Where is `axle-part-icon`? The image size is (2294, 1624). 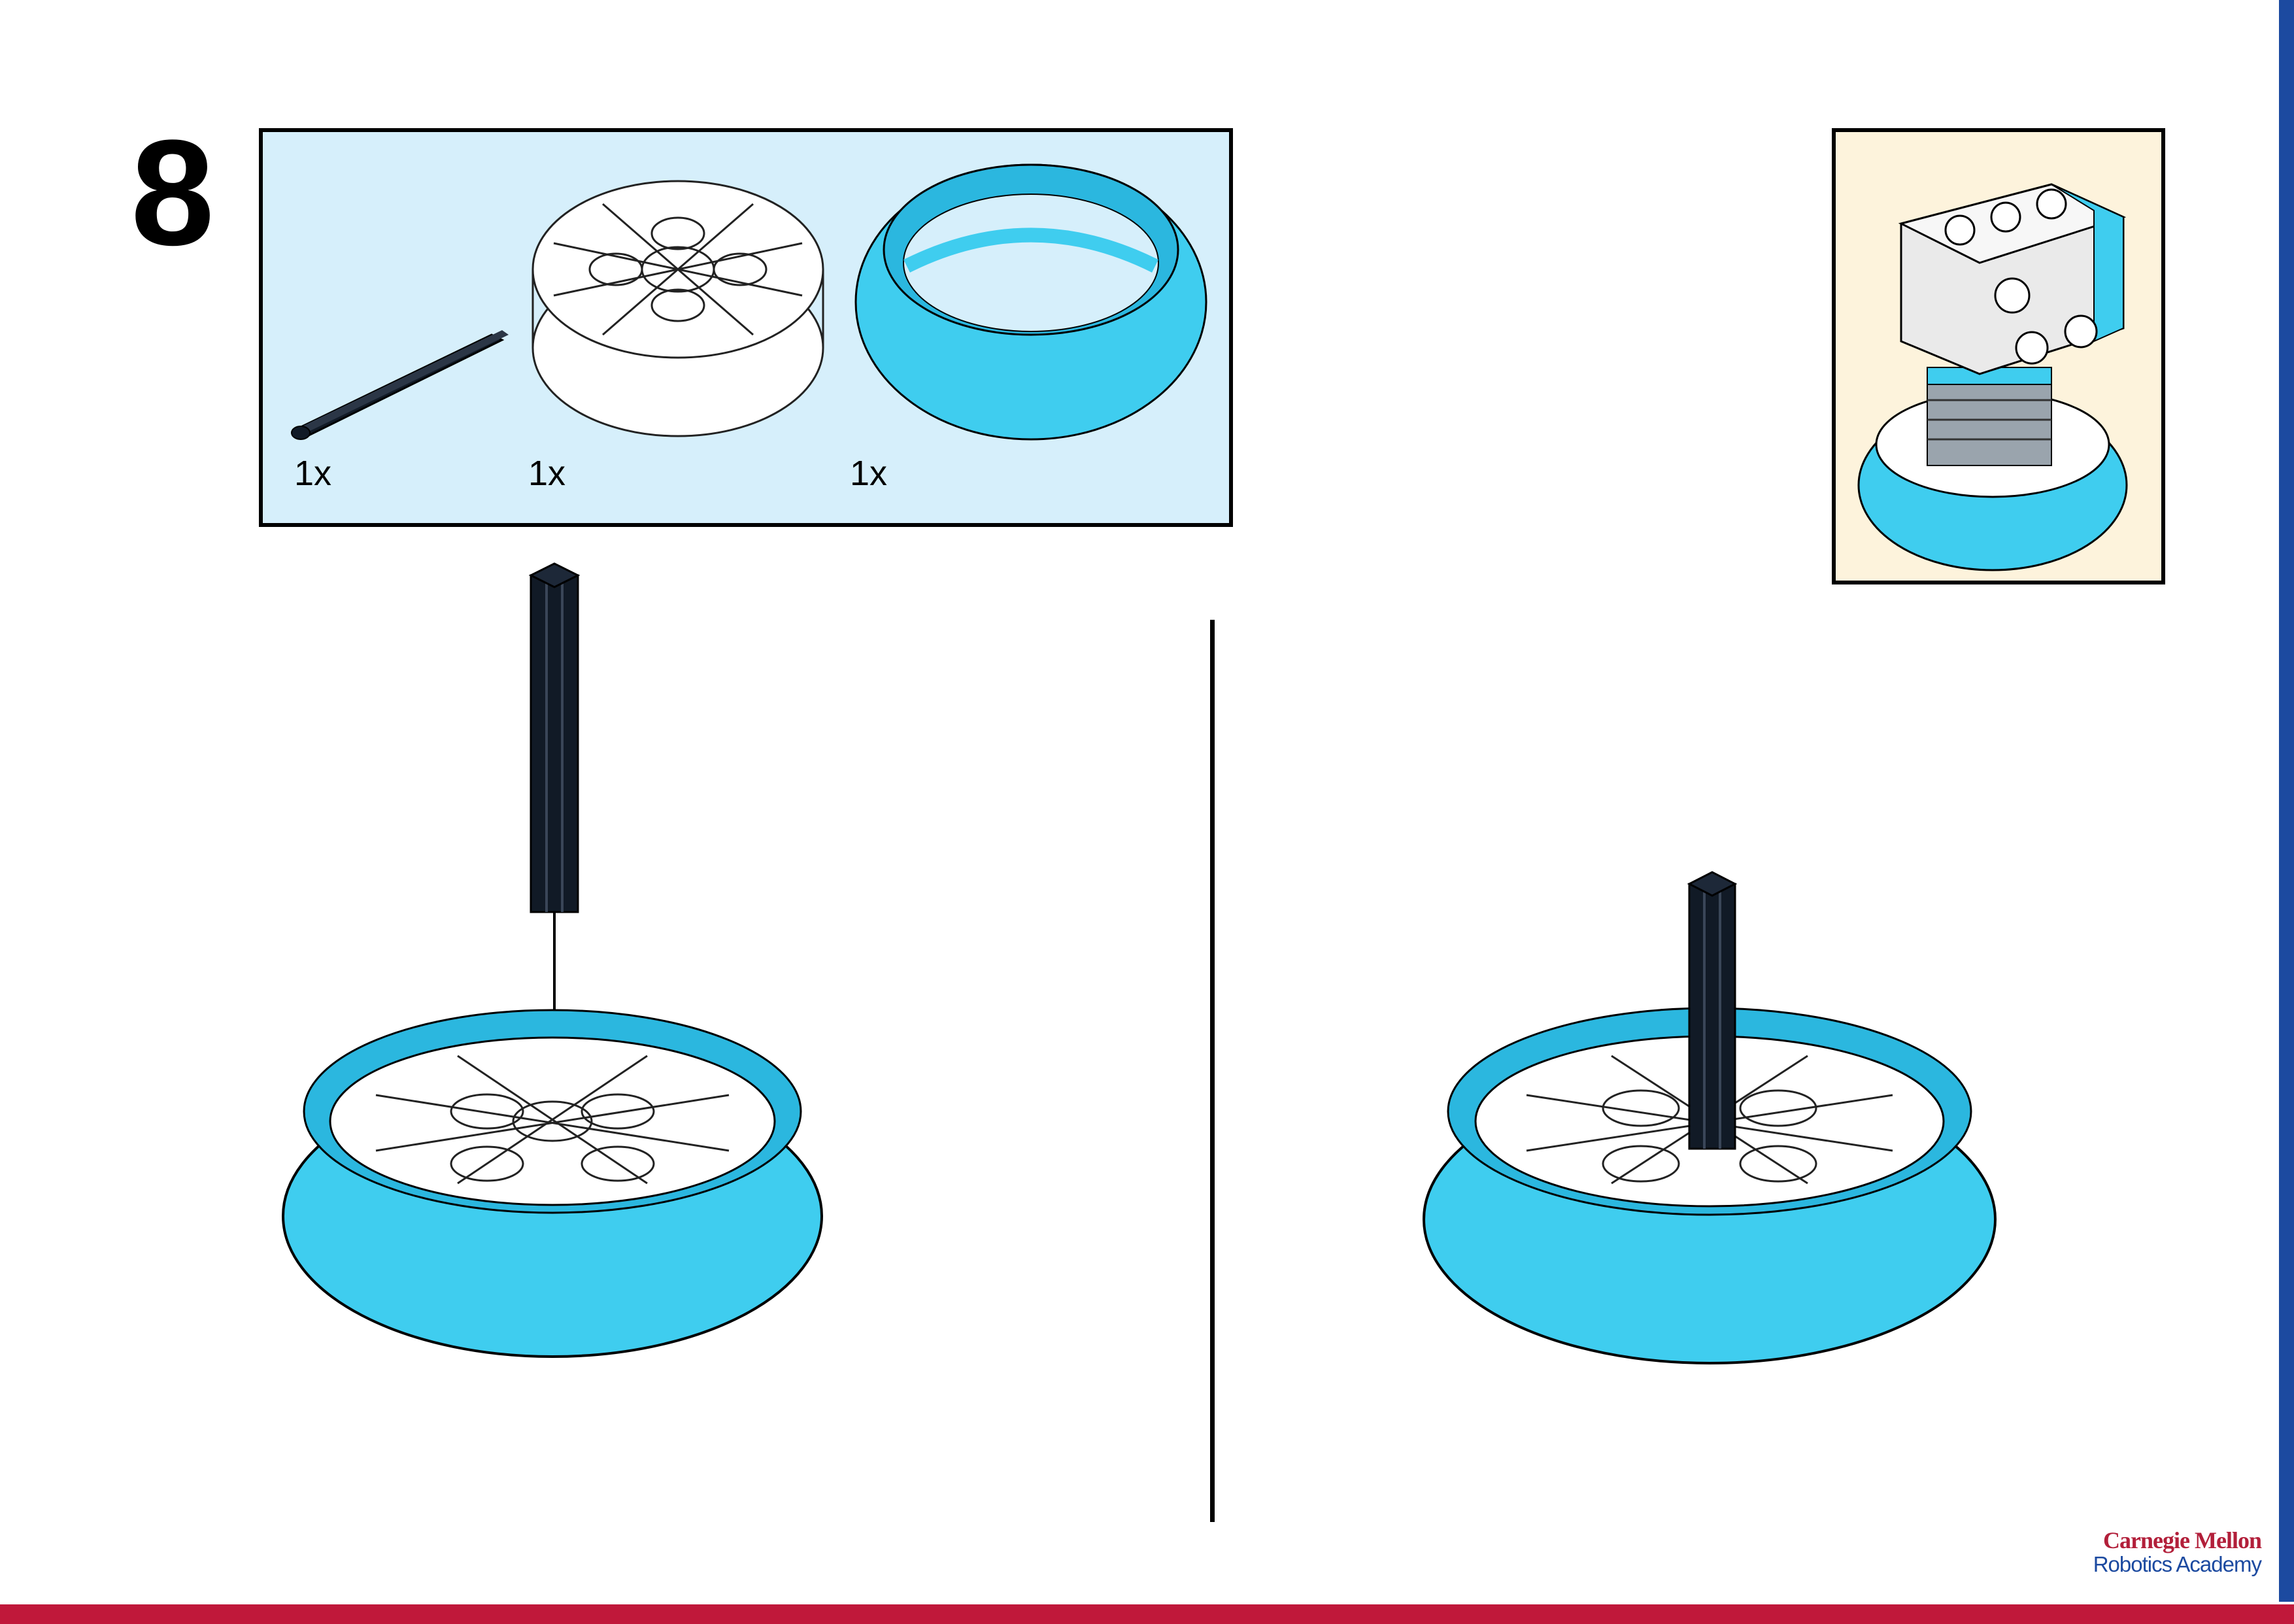
axle-part-icon is located at coordinates (400, 385).